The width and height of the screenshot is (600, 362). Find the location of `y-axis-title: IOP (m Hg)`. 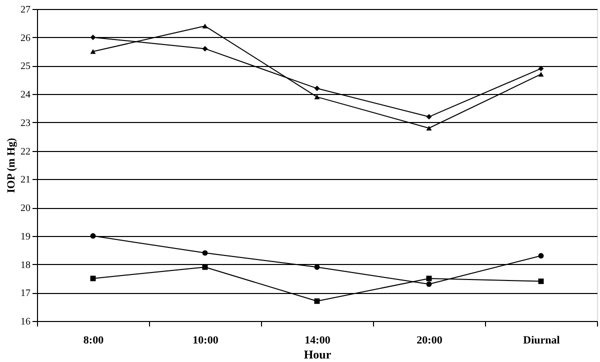

y-axis-title: IOP (m Hg) is located at coordinates (12, 165).